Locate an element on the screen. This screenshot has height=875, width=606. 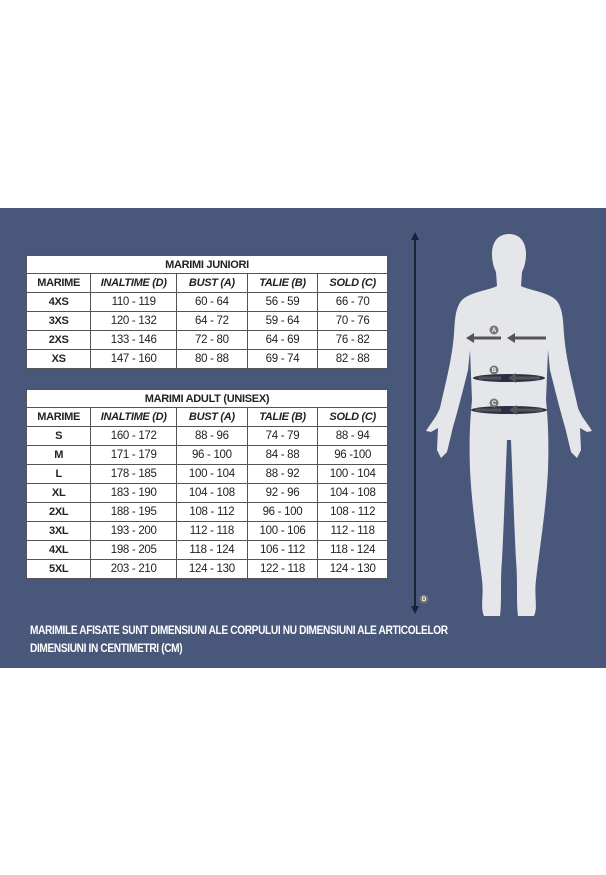
label-b: B is located at coordinates (494, 371).